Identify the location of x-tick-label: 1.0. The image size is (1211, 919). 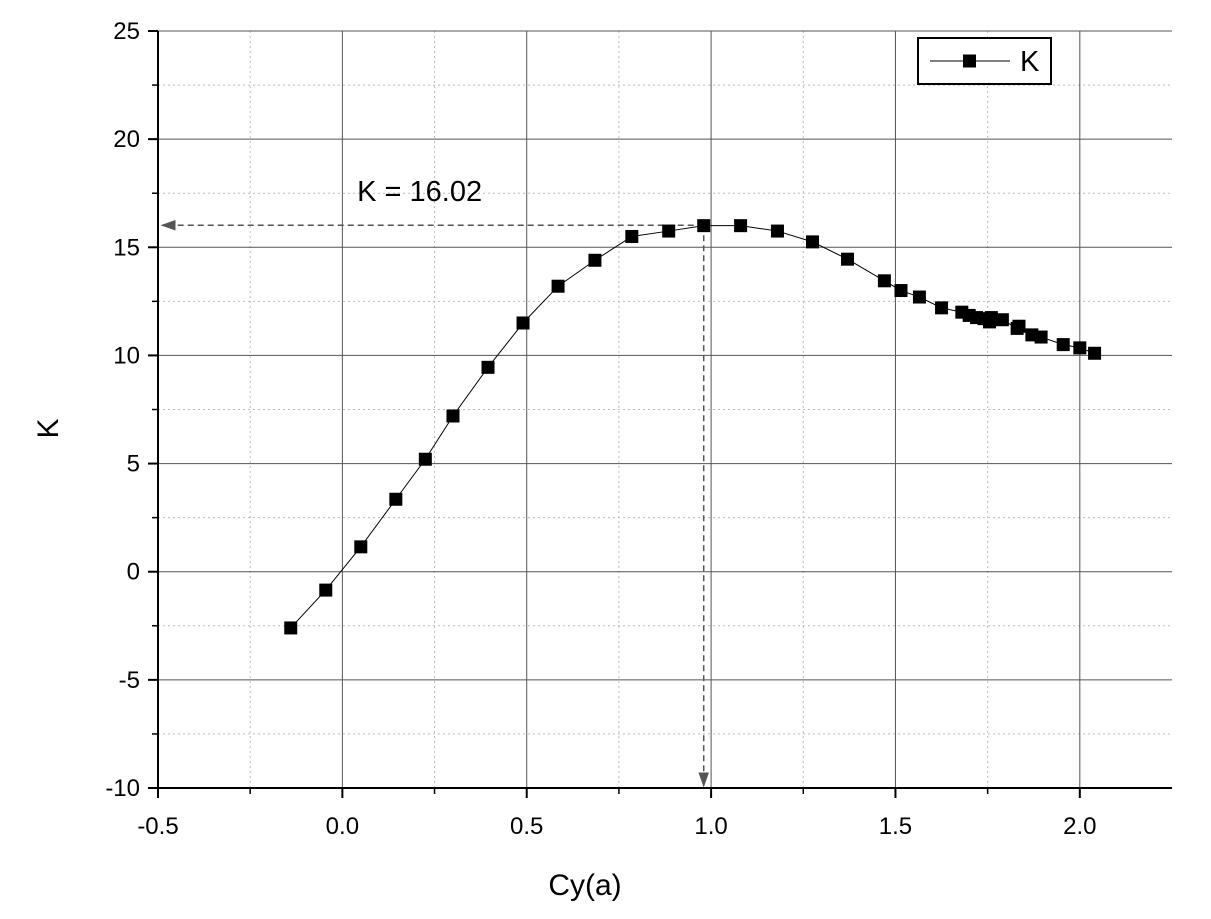
(710, 826).